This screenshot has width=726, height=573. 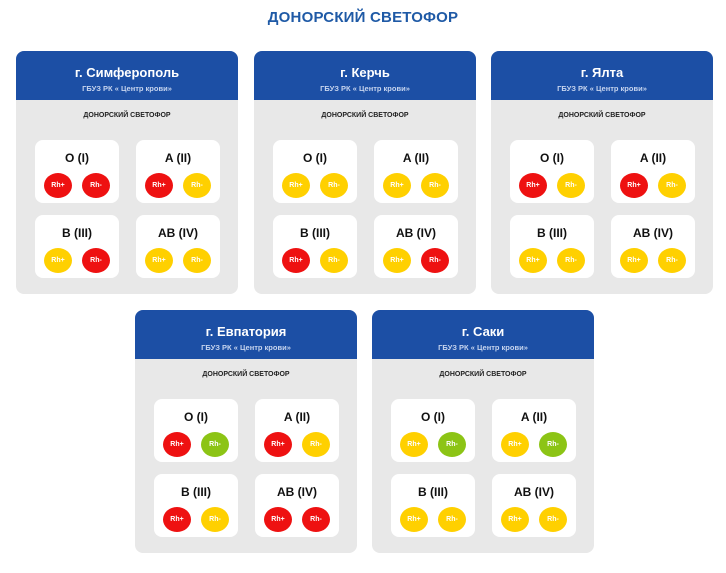 I want to click on city-name: г. Симферополь, so click(x=127, y=72).